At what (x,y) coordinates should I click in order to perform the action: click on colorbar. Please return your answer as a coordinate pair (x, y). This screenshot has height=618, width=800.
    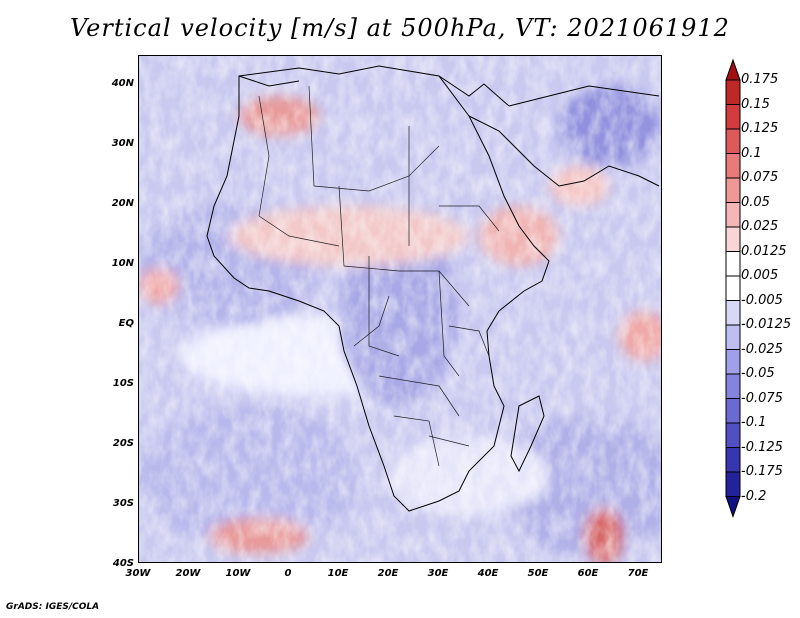
    Looking at the image, I should click on (733, 288).